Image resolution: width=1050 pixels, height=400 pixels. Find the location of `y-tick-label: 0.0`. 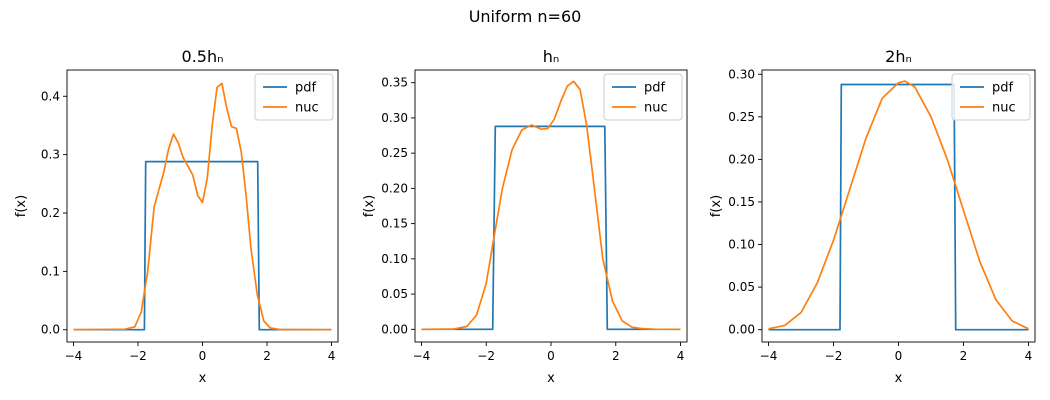

y-tick-label: 0.0 is located at coordinates (50, 330).